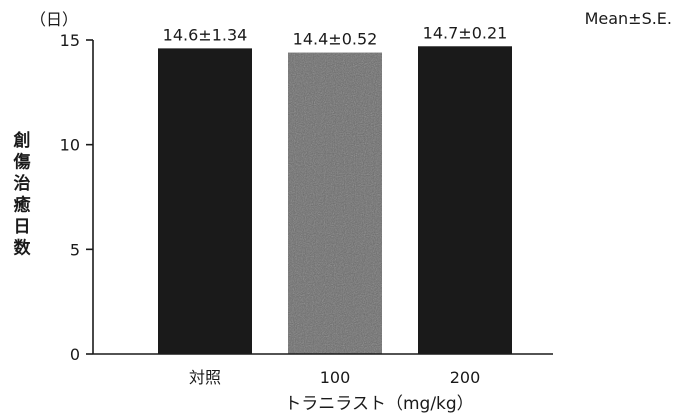 The height and width of the screenshot is (417, 681). I want to click on x-tick-labels: 対照 100 200, so click(334, 377).